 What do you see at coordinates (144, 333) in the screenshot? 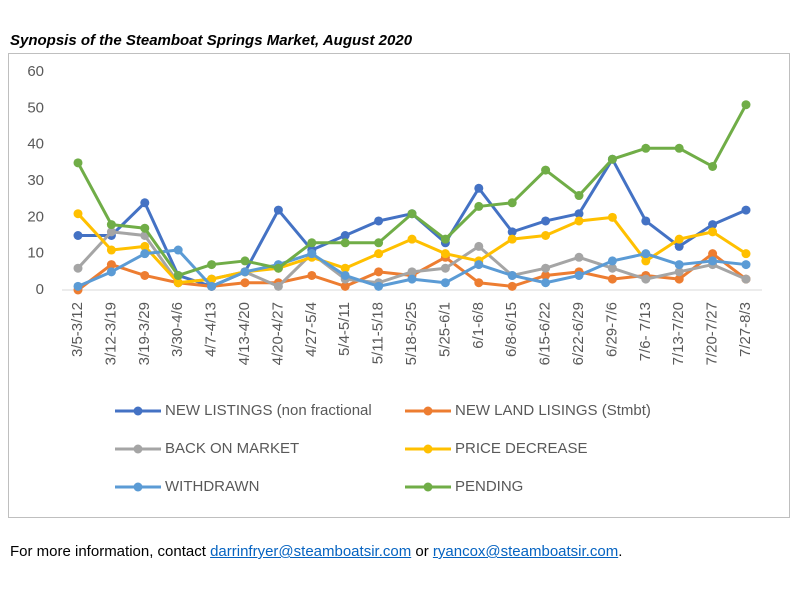
I see `x-tick-label: 3/19-3/29` at bounding box center [144, 333].